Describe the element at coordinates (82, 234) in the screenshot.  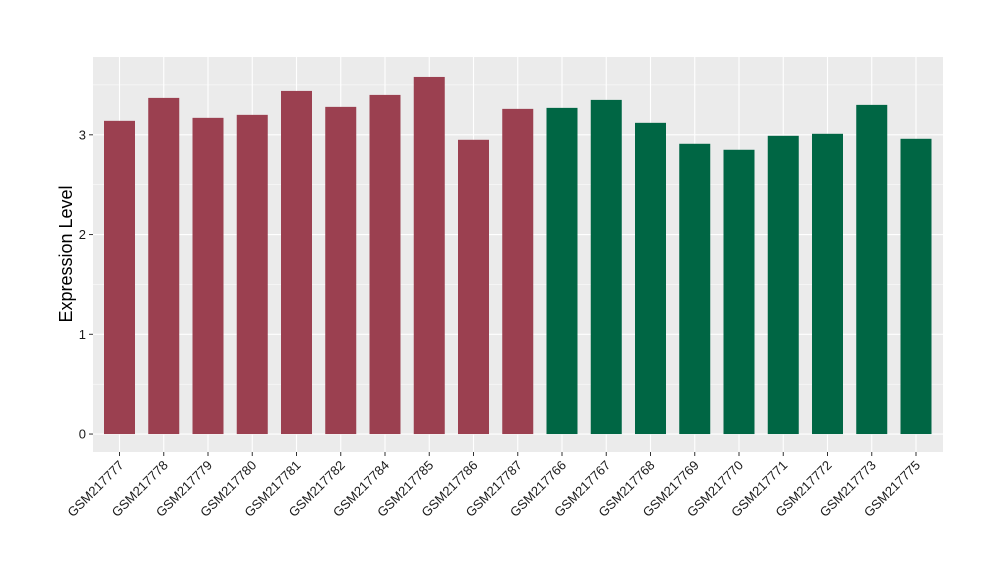
I see `y-tick-label: 2` at that location.